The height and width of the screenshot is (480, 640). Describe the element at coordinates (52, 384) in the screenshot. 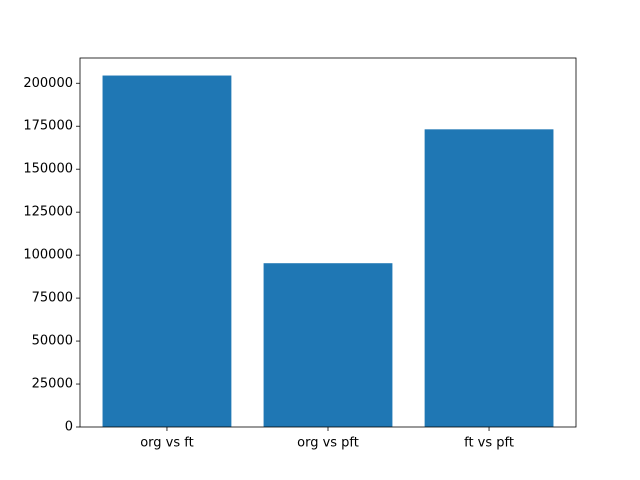

I see `y-tick-label: 25000` at that location.